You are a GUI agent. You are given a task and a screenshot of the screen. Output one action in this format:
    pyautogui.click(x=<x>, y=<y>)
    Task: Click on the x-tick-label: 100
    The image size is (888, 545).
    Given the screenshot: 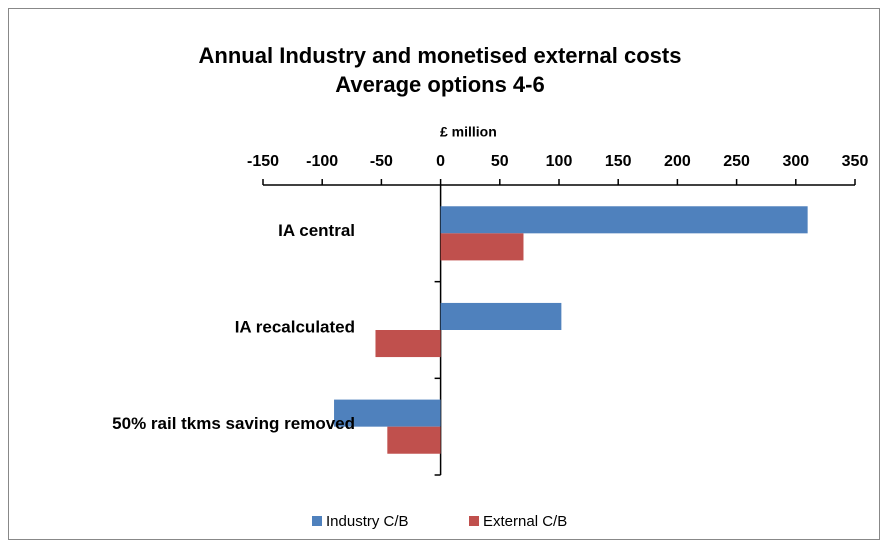 What is the action you would take?
    pyautogui.click(x=559, y=161)
    